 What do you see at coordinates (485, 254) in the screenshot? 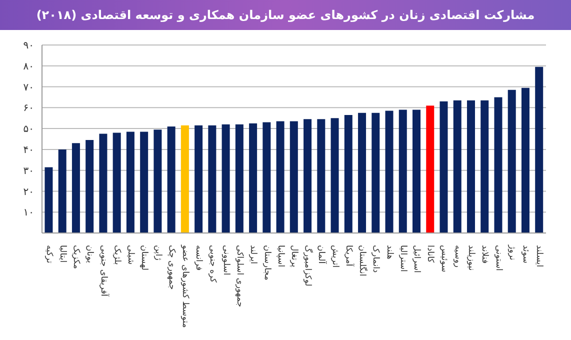
I see `x-tick-label: فنلاند` at bounding box center [485, 254].